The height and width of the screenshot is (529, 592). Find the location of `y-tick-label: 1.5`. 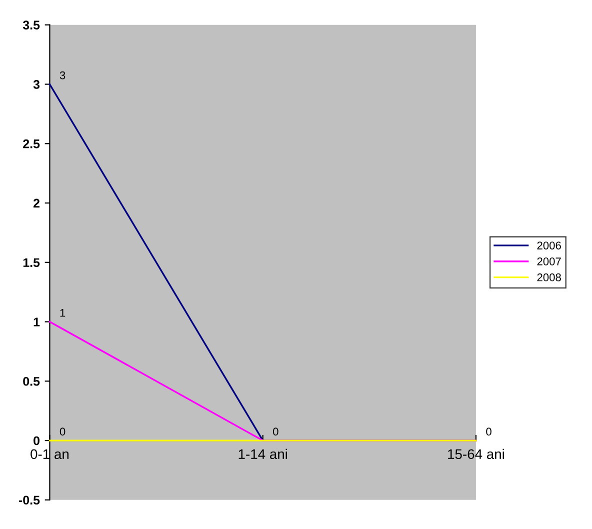

y-tick-label: 1.5 is located at coordinates (31, 263).